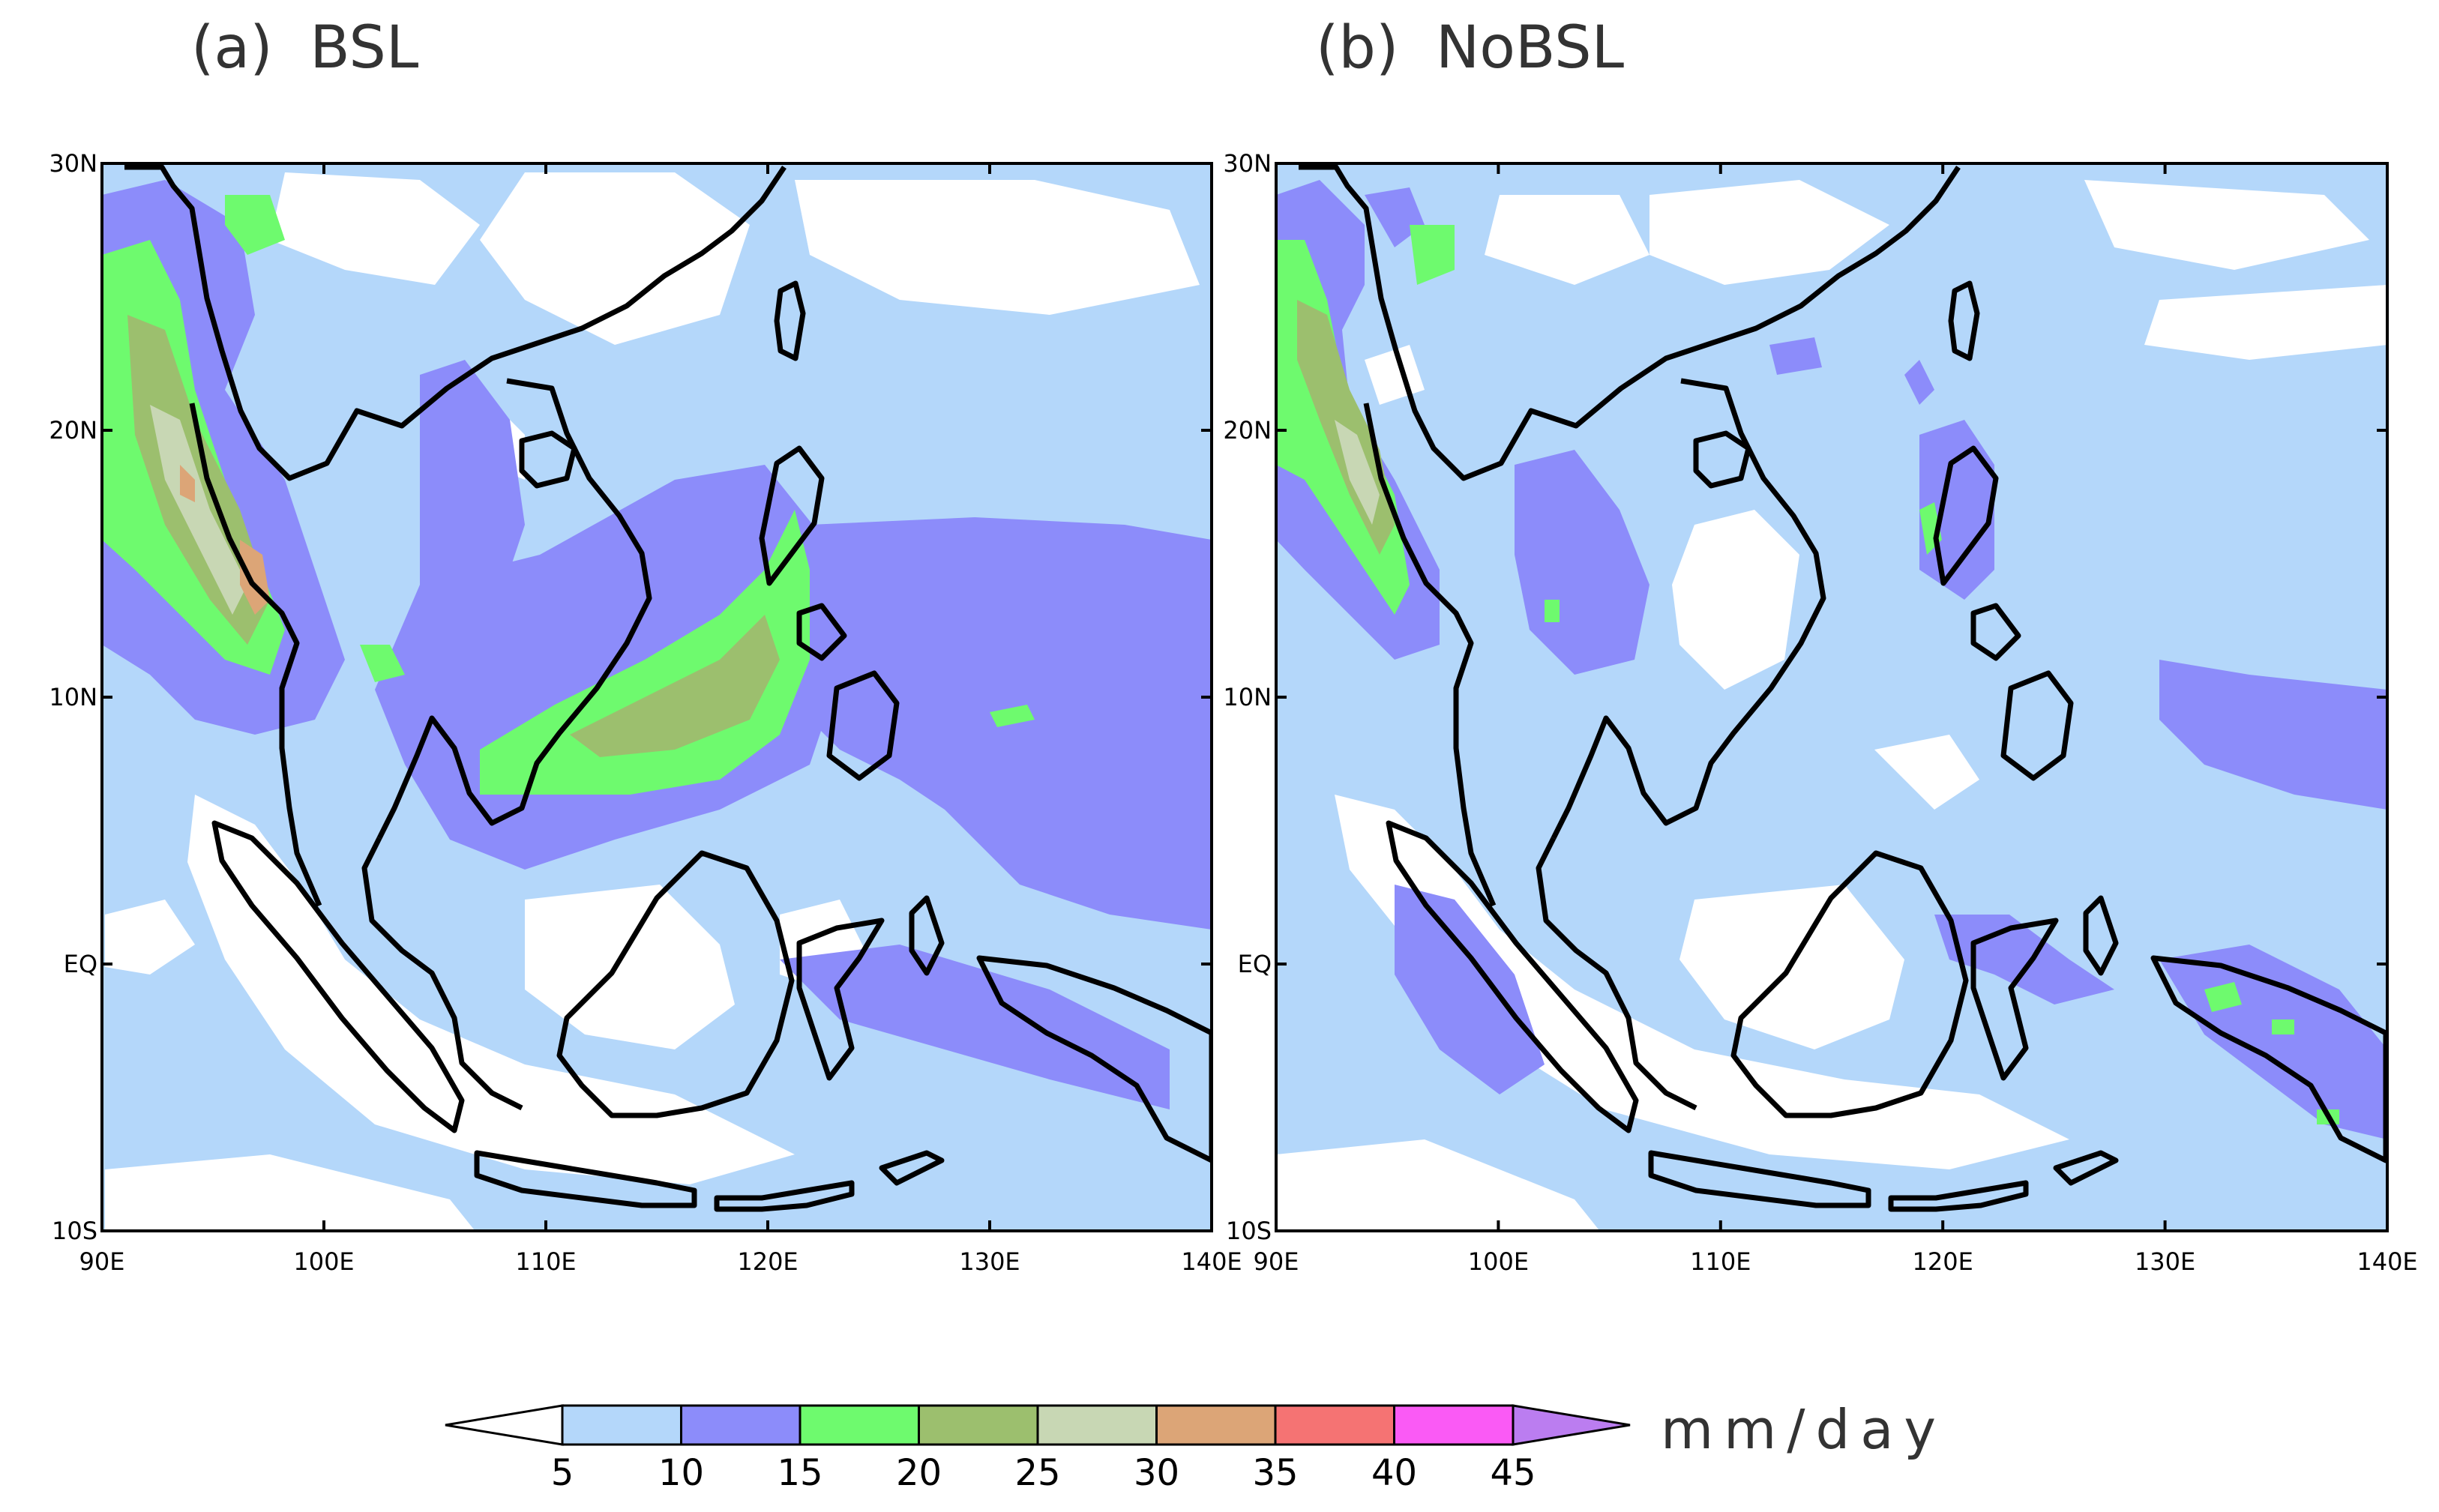 The image size is (2439, 1512). What do you see at coordinates (1394, 1473) in the screenshot?
I see `colorbar-level-40: 40` at bounding box center [1394, 1473].